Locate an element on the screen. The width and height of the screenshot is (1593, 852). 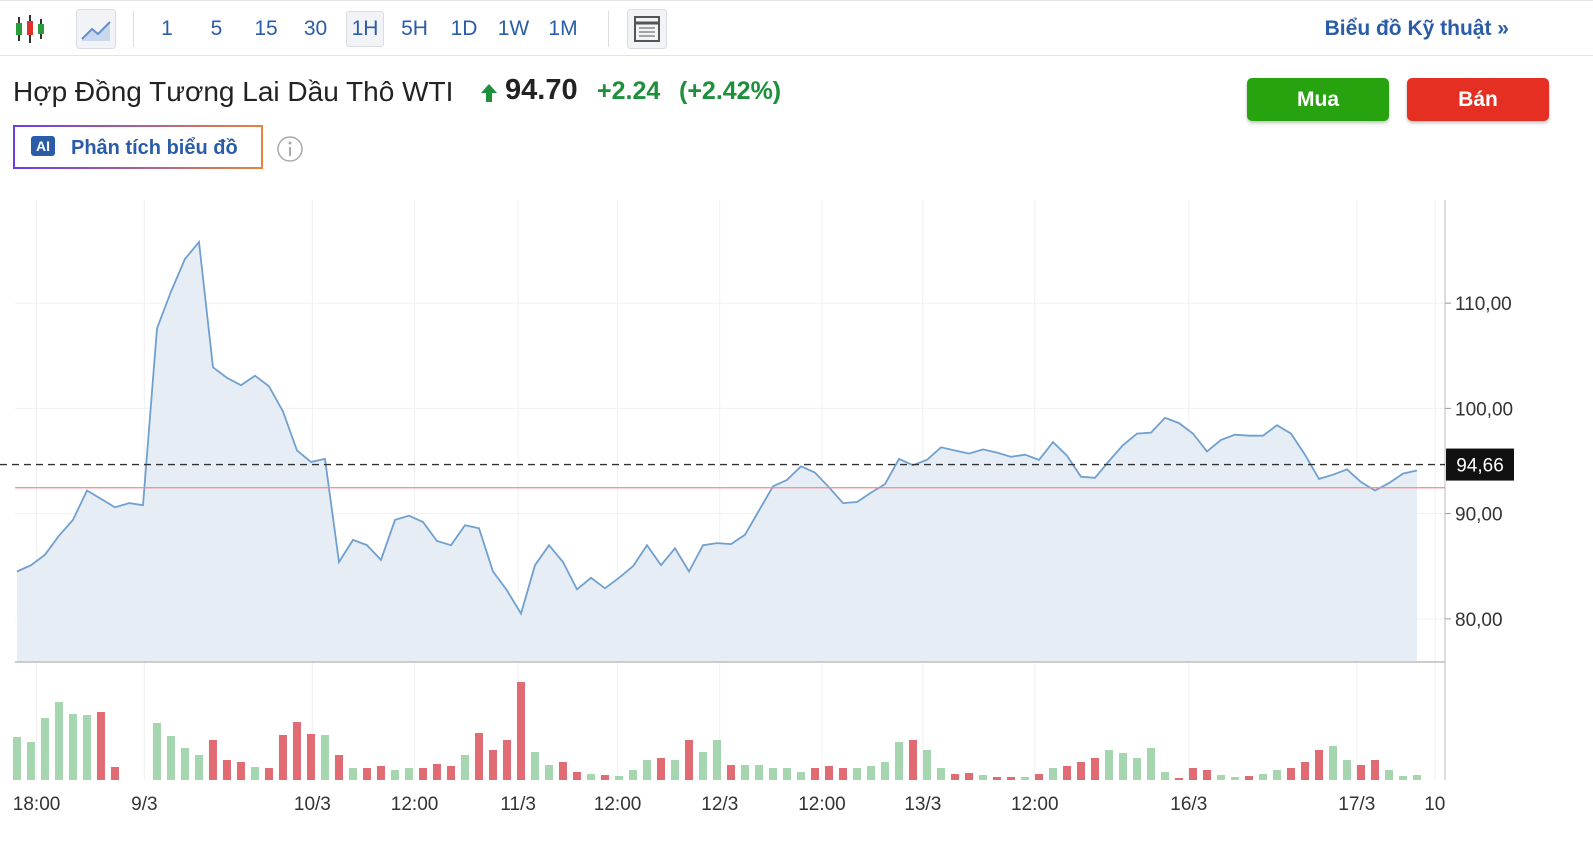
candle-icon is located at coordinates (30, 29).